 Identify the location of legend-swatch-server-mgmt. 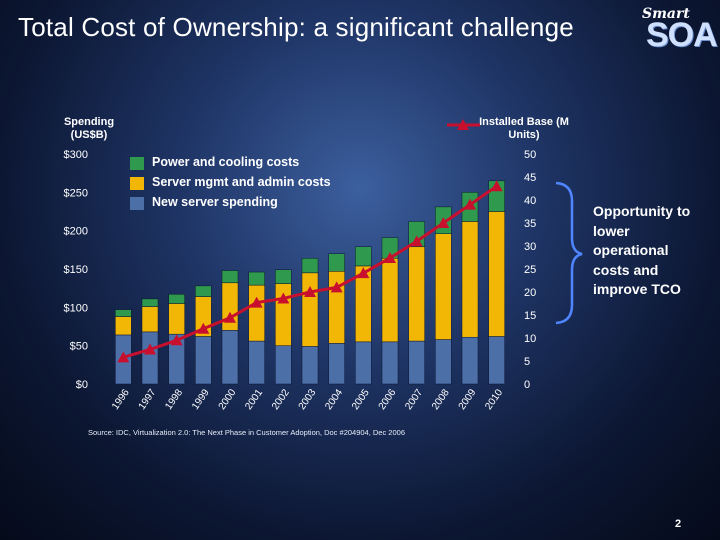
(137, 183).